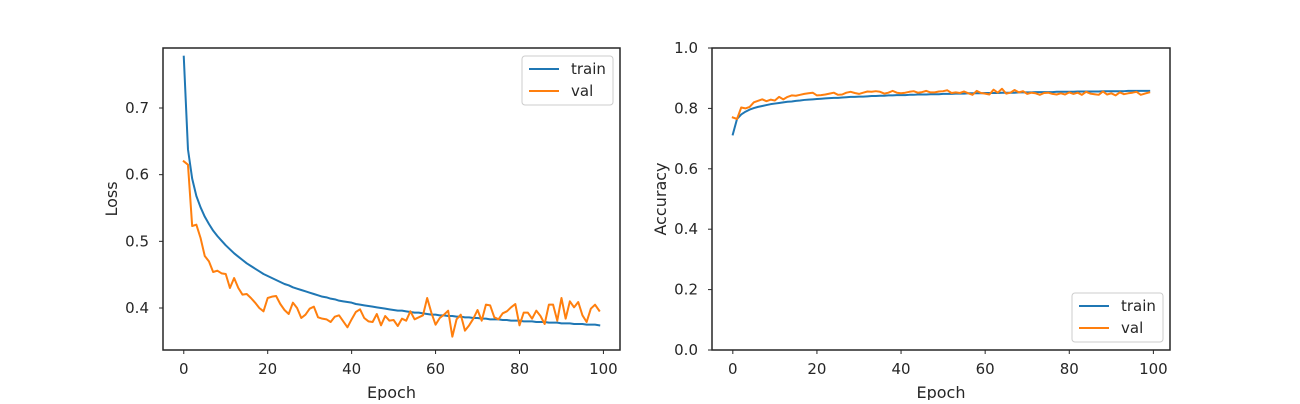 Image resolution: width=1300 pixels, height=404 pixels. I want to click on y-tick-label: 0.2, so click(686, 290).